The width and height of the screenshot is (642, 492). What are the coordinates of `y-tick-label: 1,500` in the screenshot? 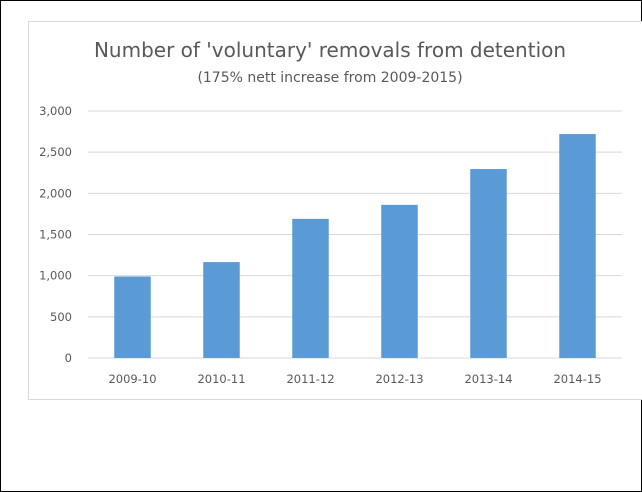 It's located at (55, 235).